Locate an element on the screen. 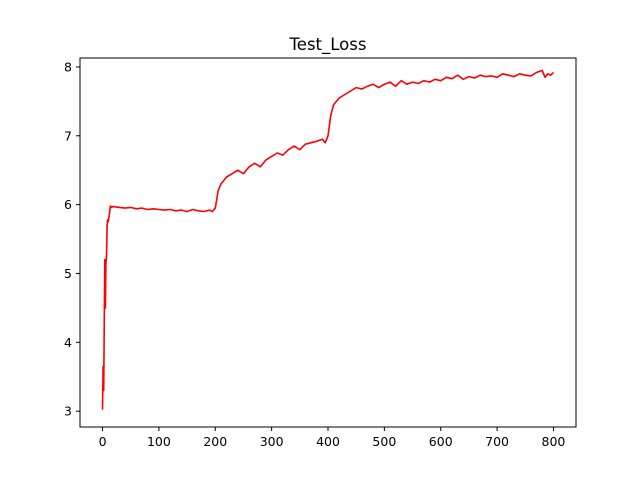  y-tick-label: 8 is located at coordinates (68, 66).